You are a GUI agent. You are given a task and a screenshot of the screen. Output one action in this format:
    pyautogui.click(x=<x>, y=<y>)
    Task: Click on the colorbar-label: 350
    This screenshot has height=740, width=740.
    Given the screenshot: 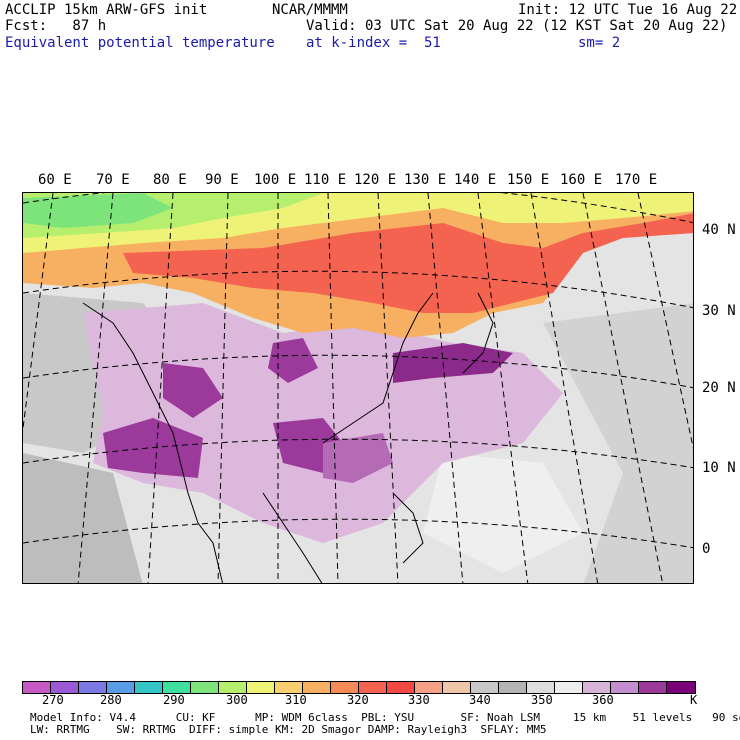 What is the action you would take?
    pyautogui.click(x=542, y=700)
    